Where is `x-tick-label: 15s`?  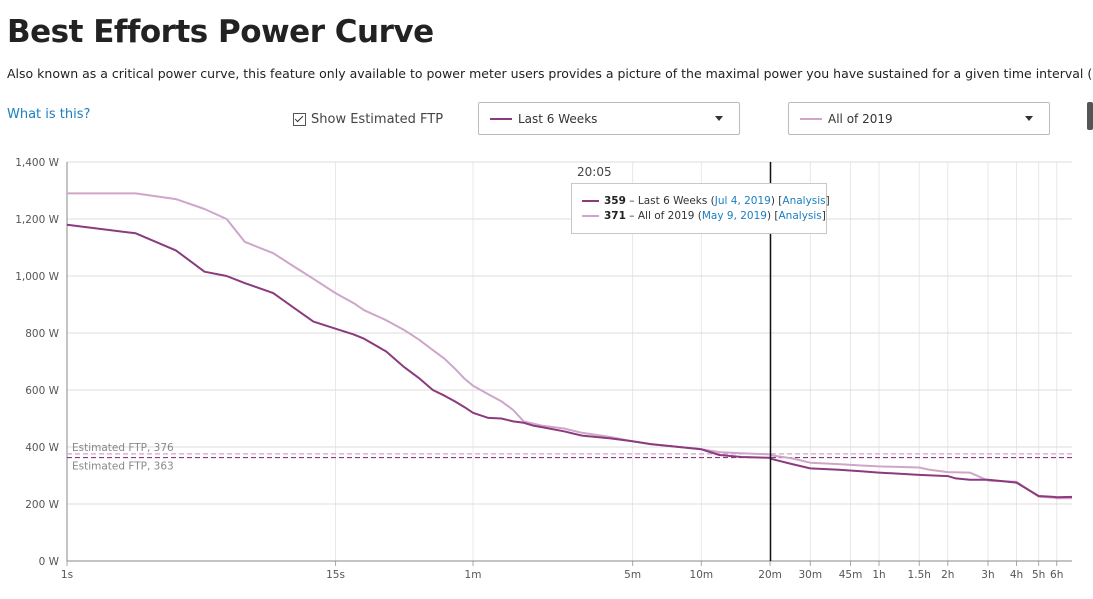 x-tick-label: 15s is located at coordinates (335, 575).